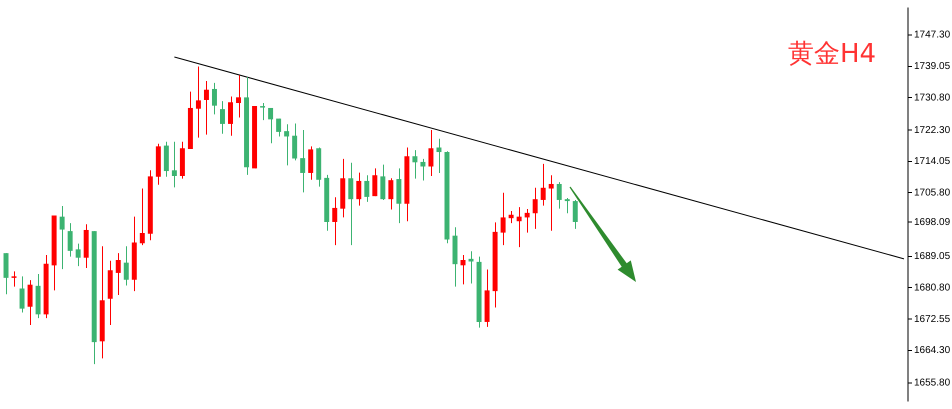 This screenshot has width=952, height=409. What do you see at coordinates (932, 130) in the screenshot?
I see `y-tick-label: 1722.30` at bounding box center [932, 130].